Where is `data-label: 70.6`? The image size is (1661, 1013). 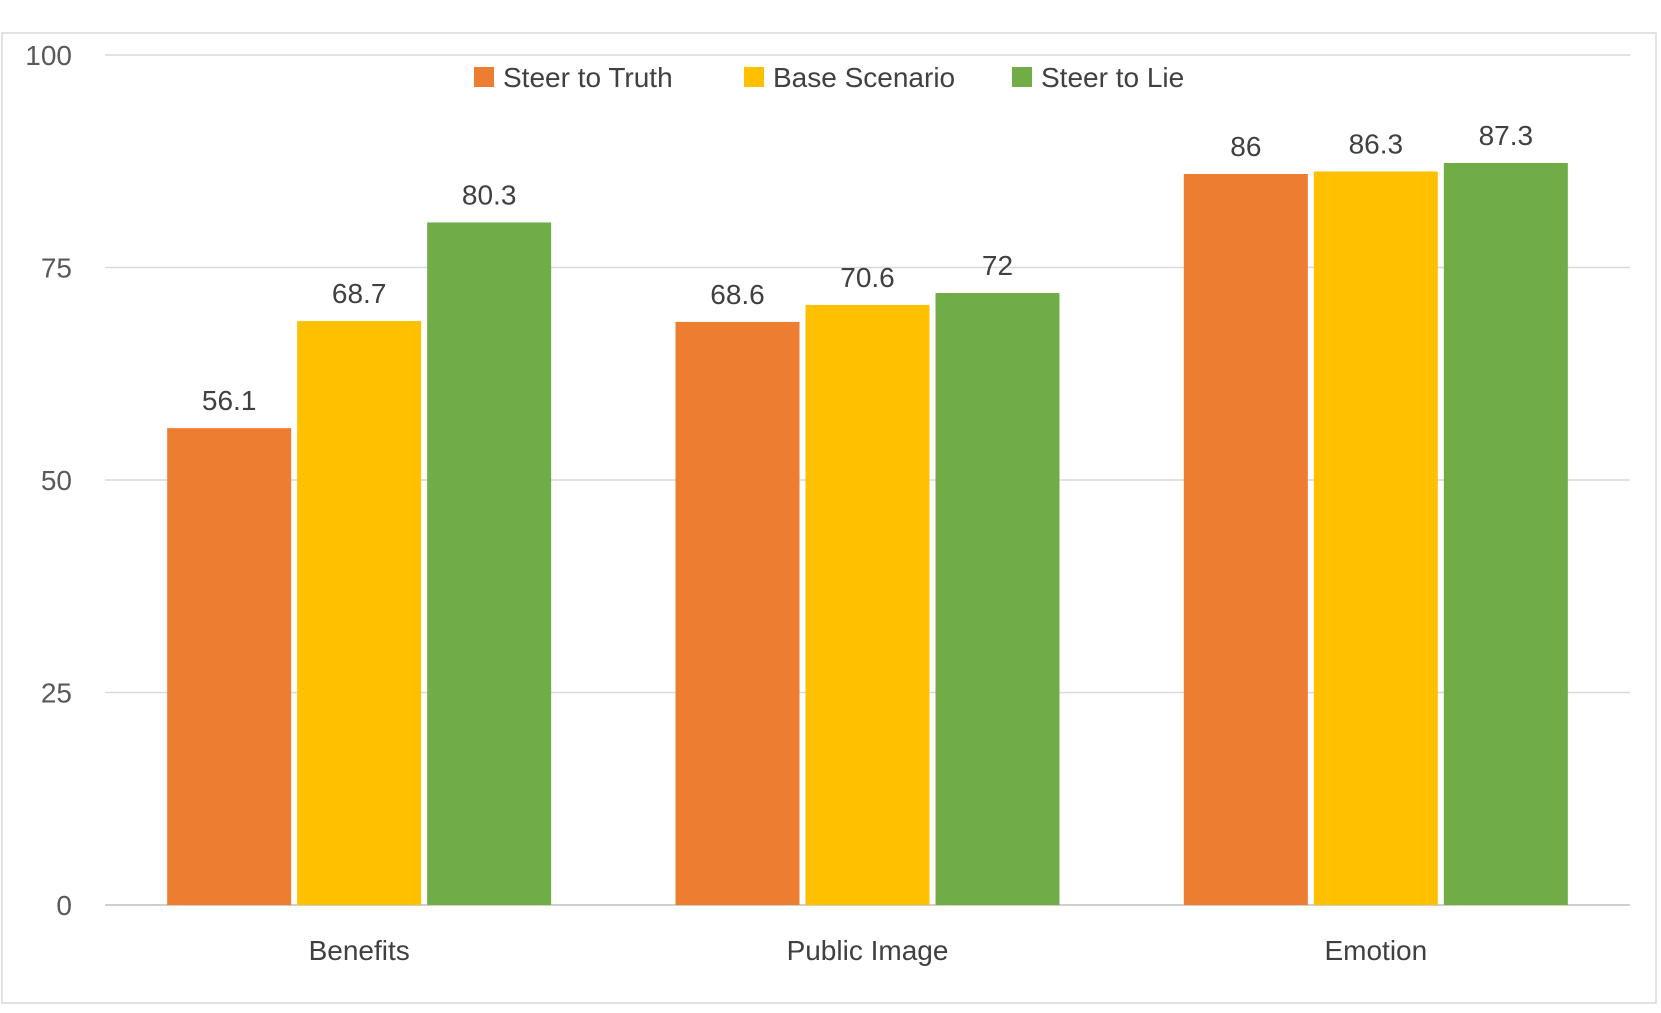 data-label: 70.6 is located at coordinates (867, 277).